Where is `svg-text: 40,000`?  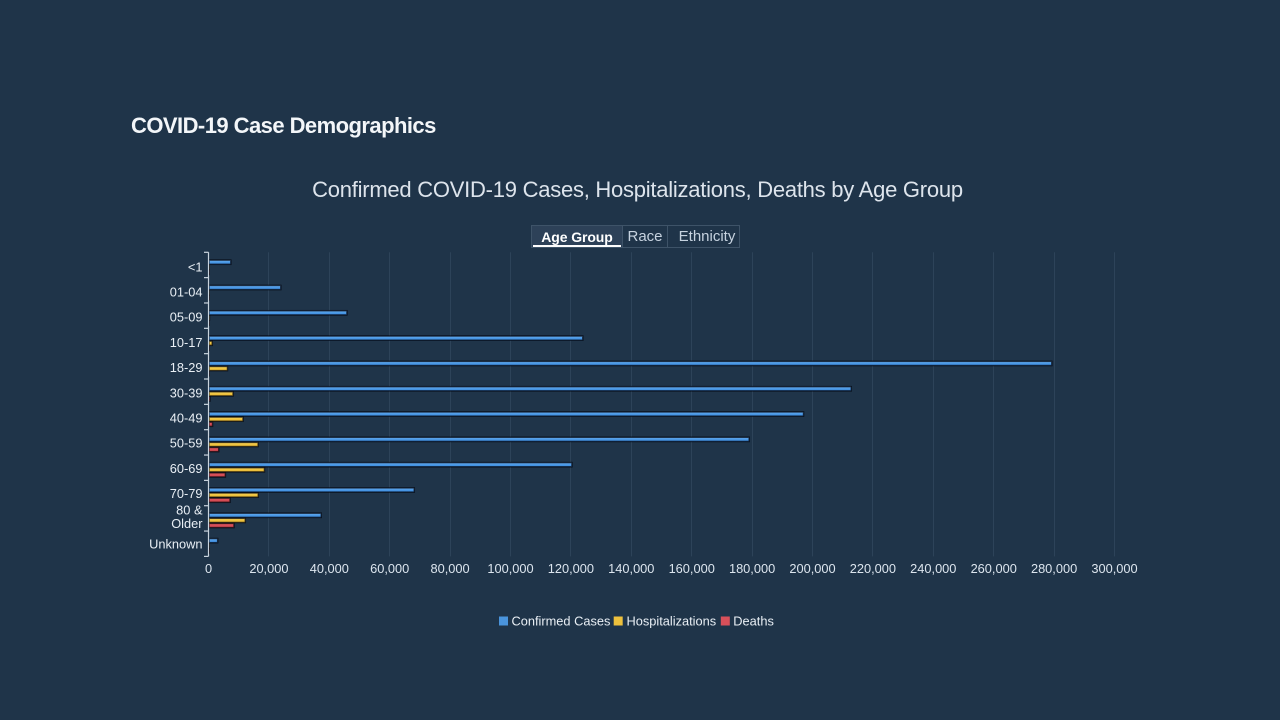 svg-text: 40,000 is located at coordinates (329, 568).